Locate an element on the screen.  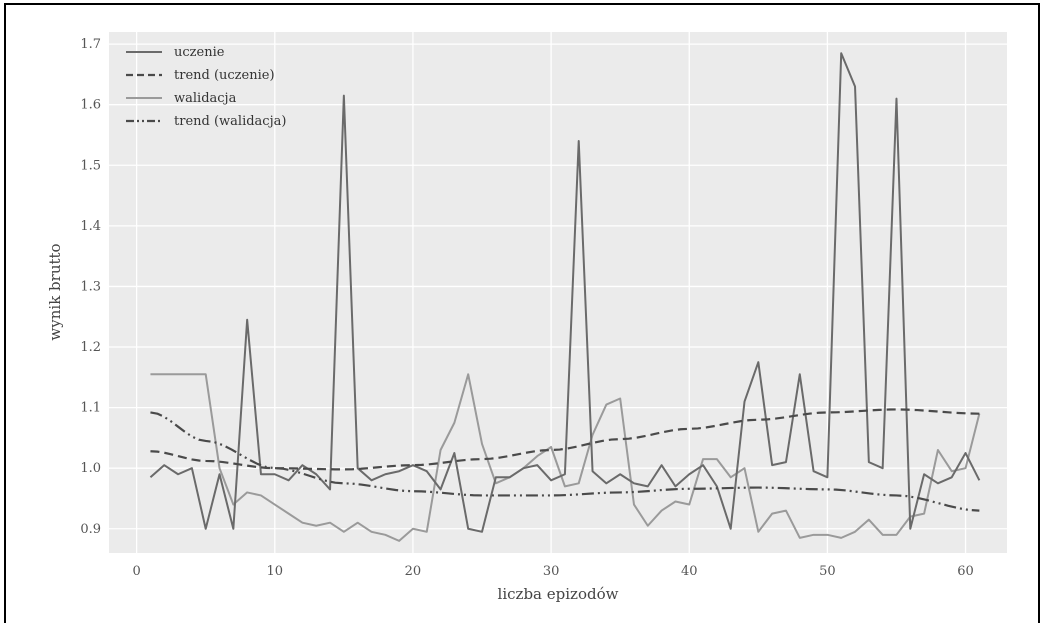
x-tick-label: 60 is located at coordinates (965, 571).